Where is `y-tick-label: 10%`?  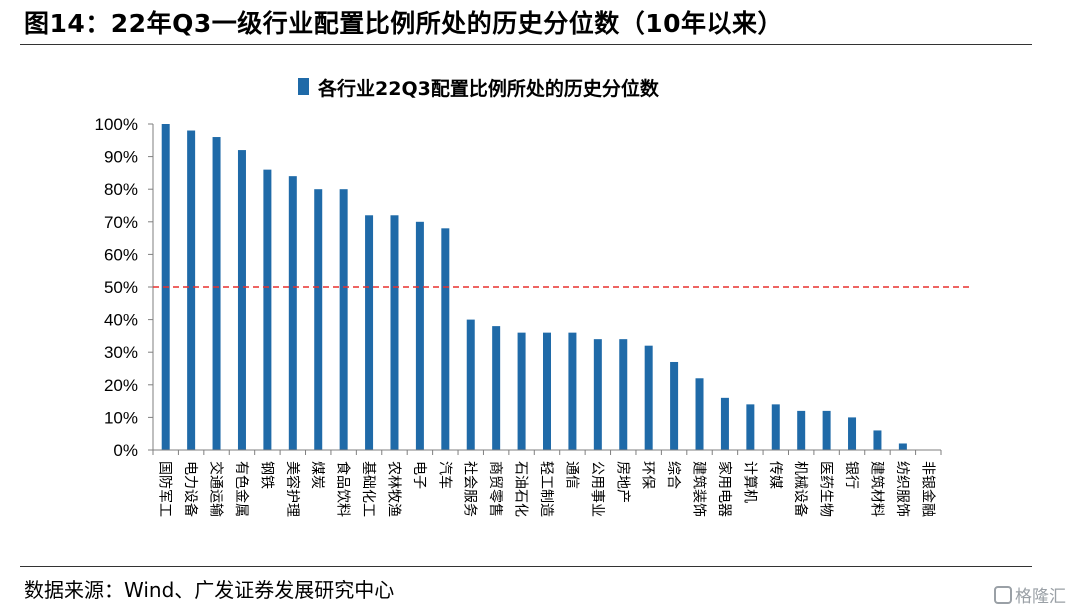
y-tick-label: 10% is located at coordinates (121, 417).